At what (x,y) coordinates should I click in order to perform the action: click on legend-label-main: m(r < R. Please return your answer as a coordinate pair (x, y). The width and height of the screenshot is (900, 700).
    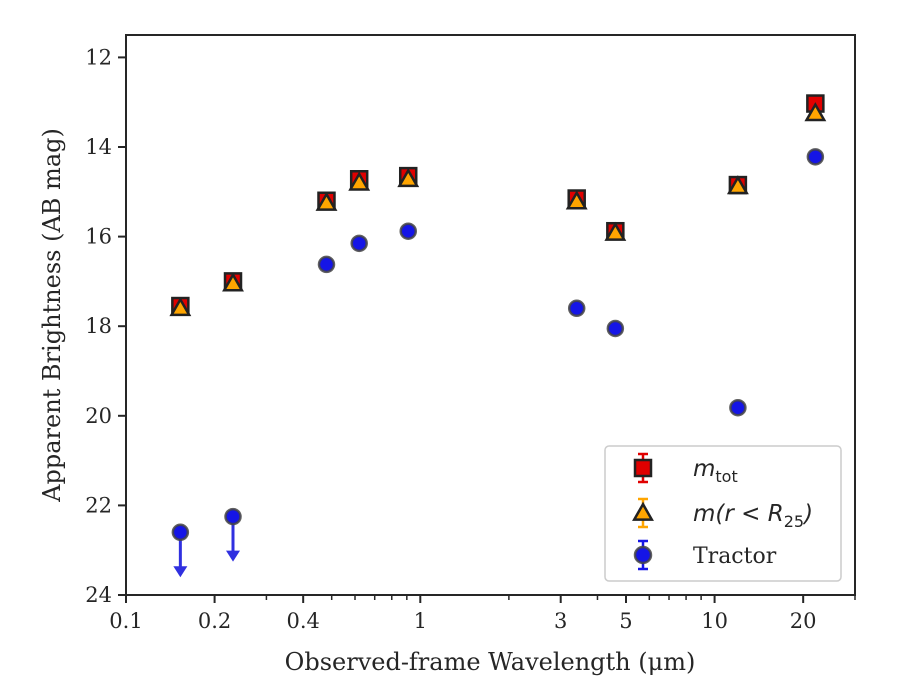
    Looking at the image, I should click on (738, 514).